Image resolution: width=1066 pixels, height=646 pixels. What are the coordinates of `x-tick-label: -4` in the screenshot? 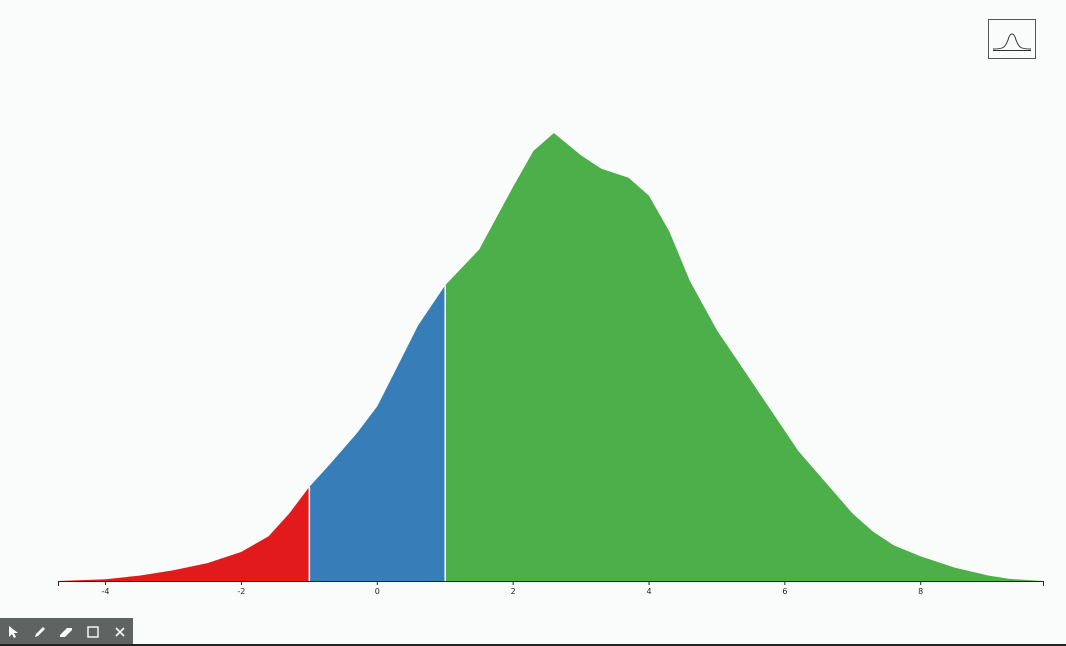 It's located at (106, 591).